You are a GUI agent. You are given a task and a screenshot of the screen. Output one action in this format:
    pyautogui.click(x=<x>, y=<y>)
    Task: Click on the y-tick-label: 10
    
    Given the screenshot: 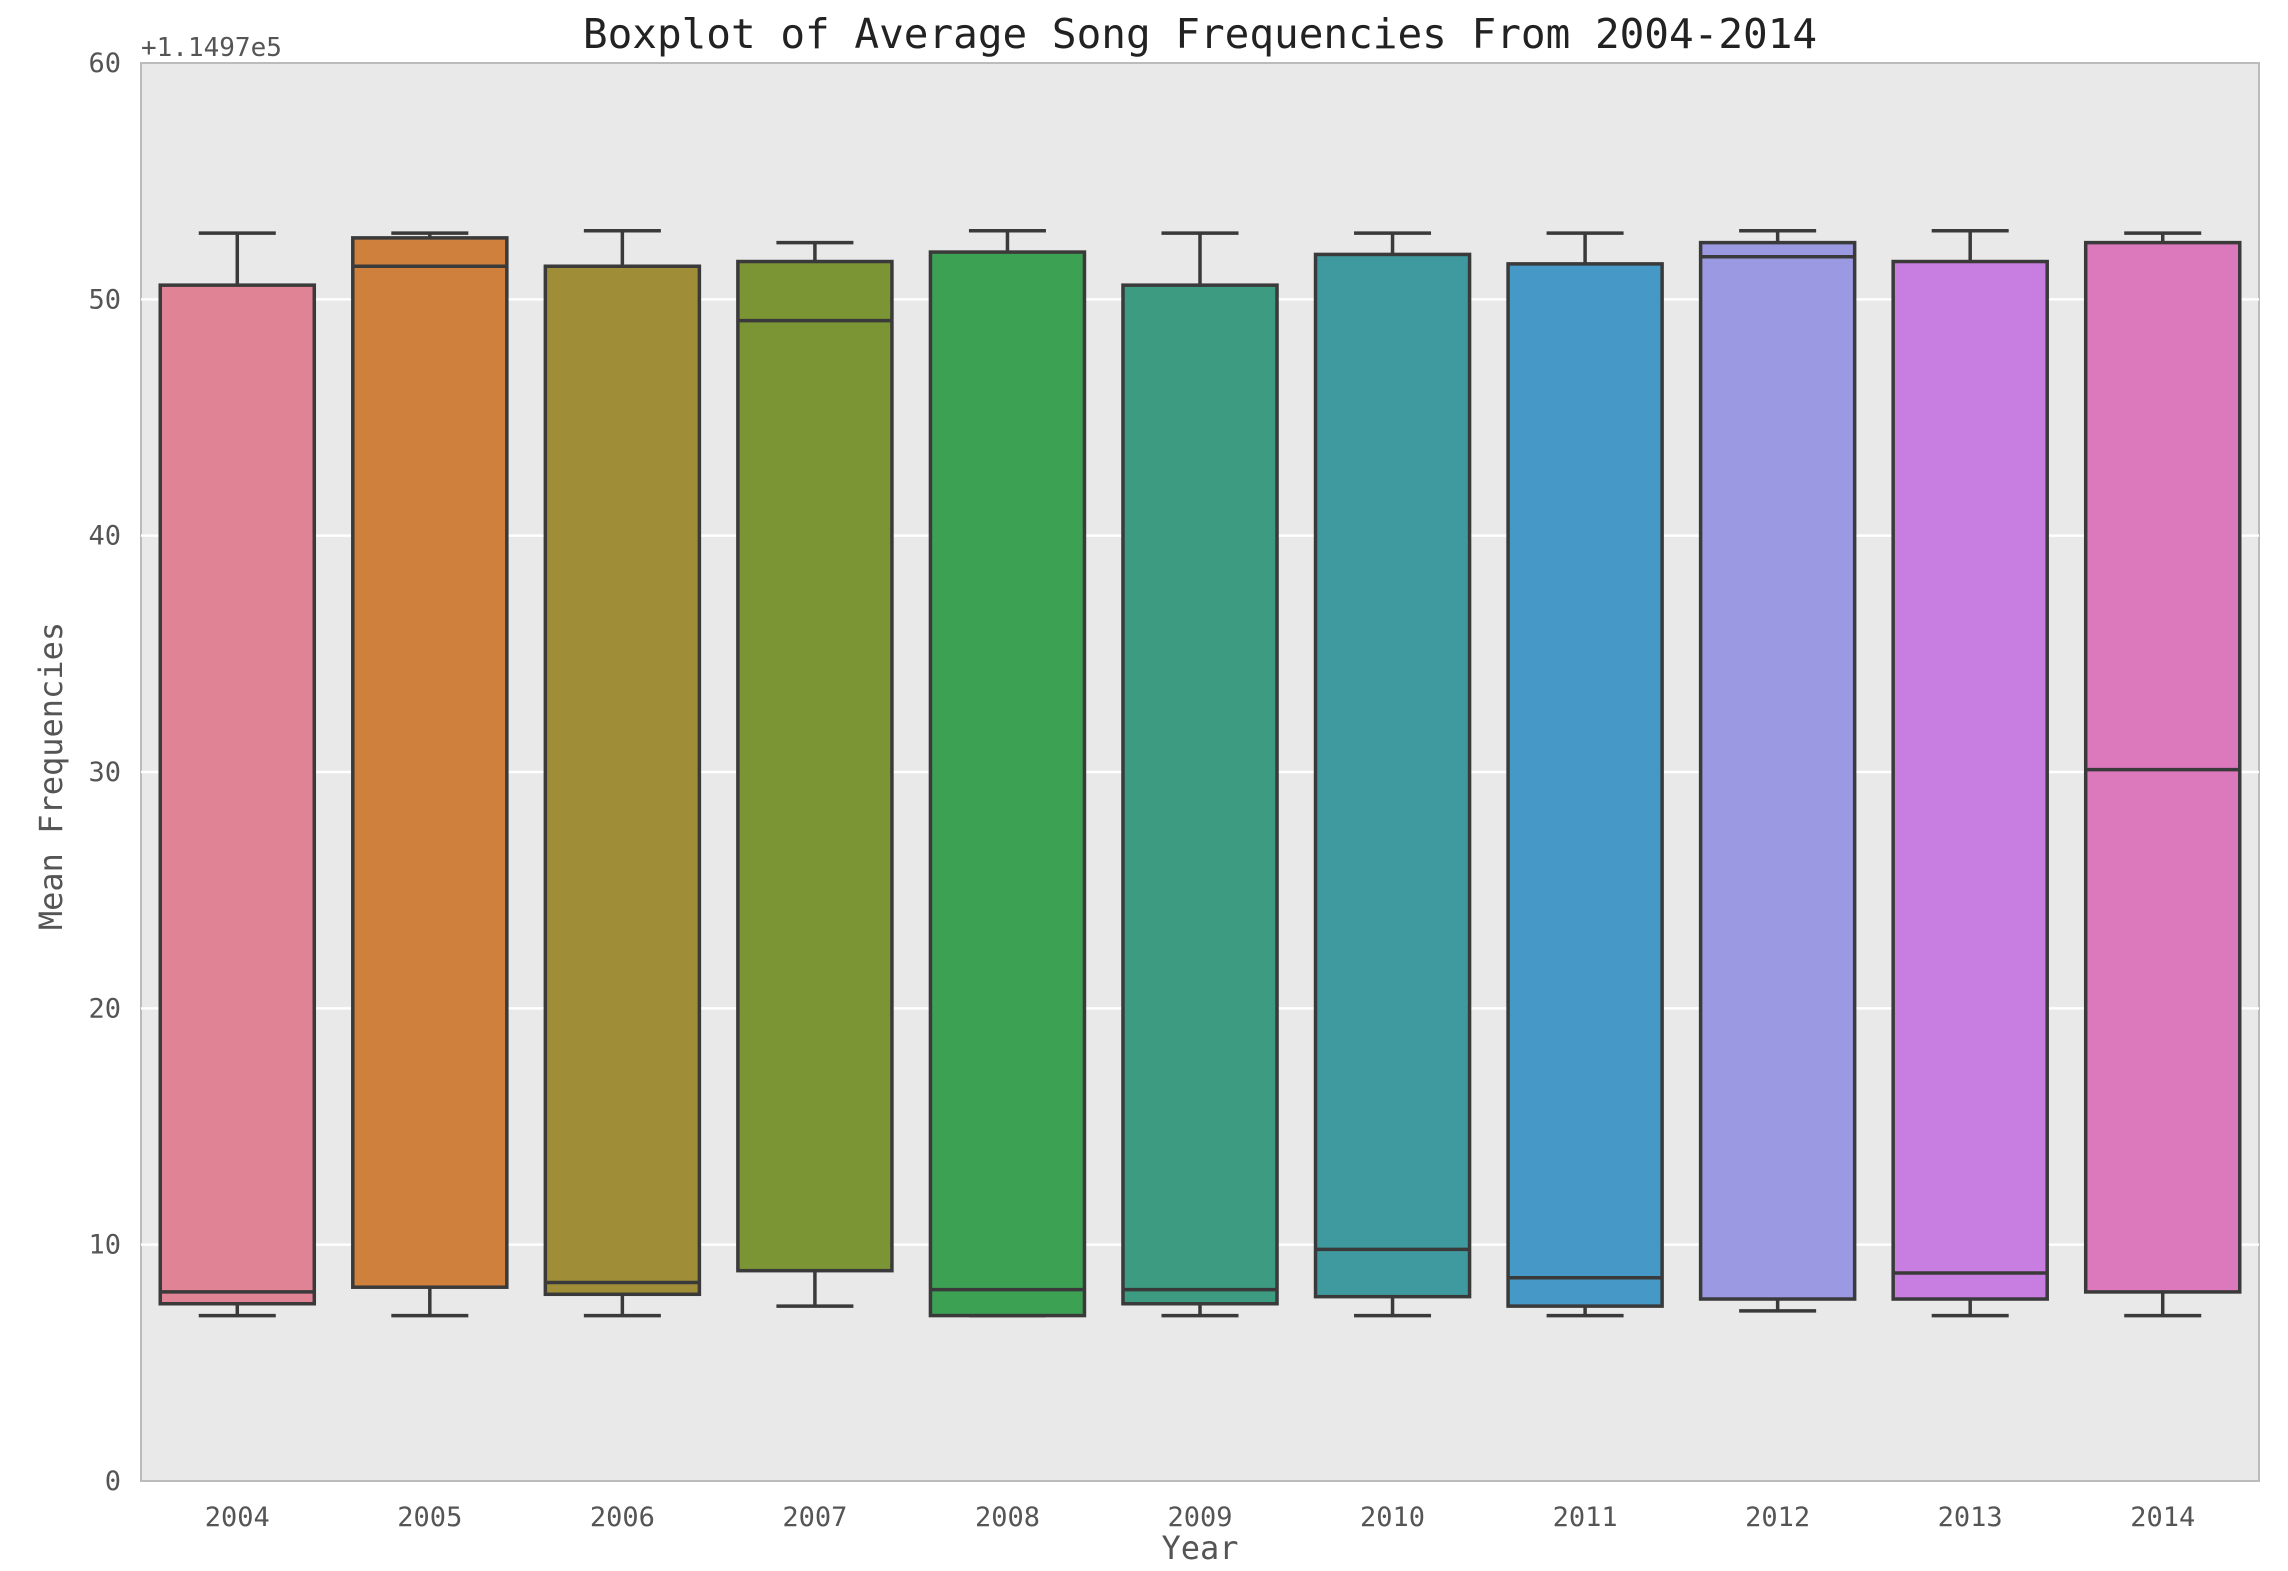 What is the action you would take?
    pyautogui.click(x=104, y=1245)
    